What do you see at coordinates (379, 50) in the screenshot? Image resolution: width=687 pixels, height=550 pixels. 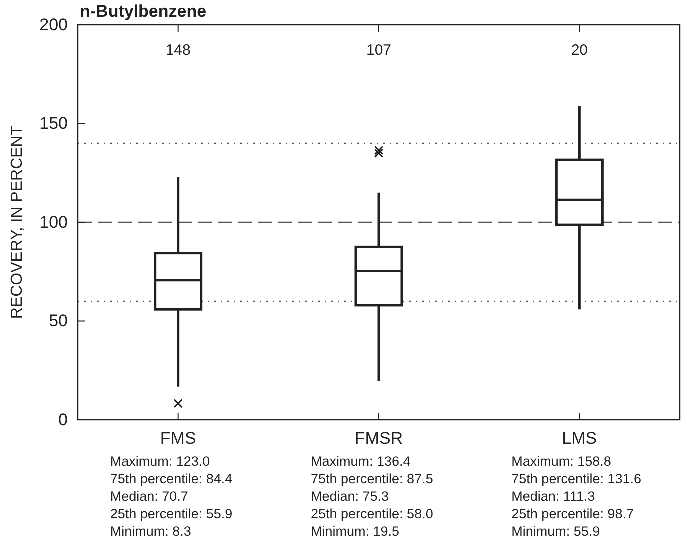 I see `annotation: 107` at bounding box center [379, 50].